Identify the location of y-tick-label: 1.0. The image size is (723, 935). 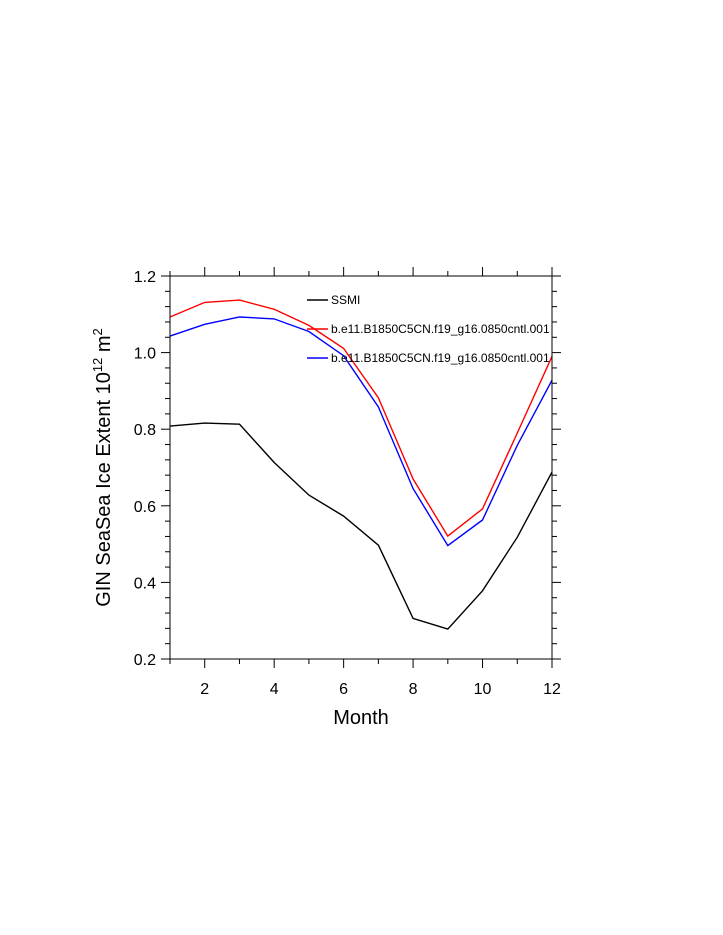
(145, 354).